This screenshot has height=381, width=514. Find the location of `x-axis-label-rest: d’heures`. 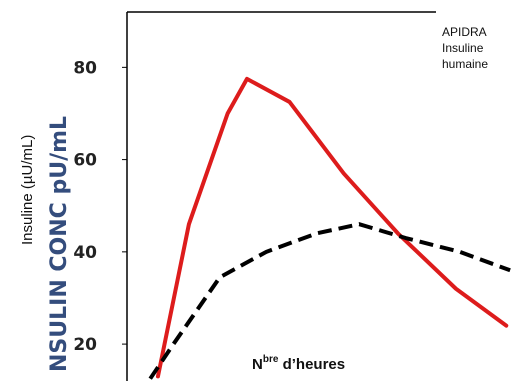

x-axis-label-rest: d’heures is located at coordinates (311, 364).